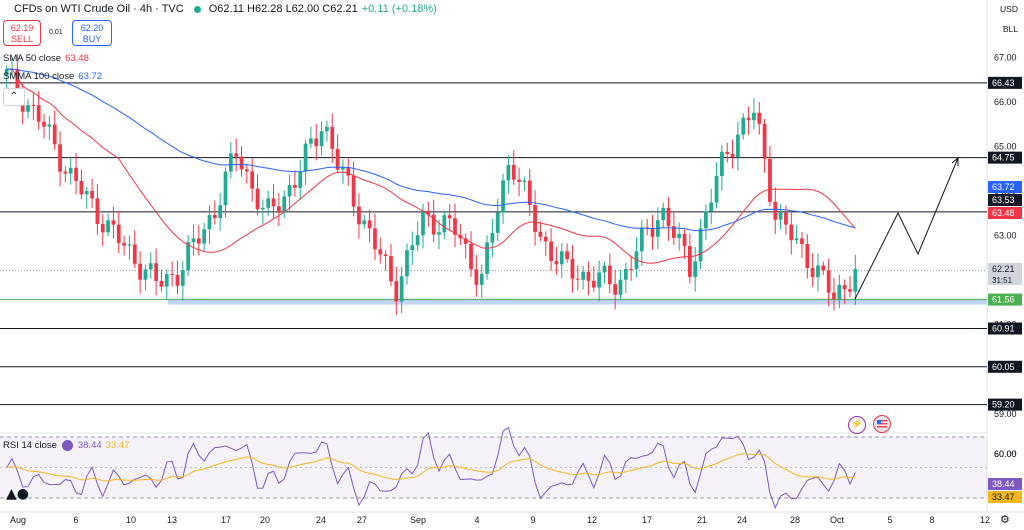 Image resolution: width=1024 pixels, height=530 pixels. I want to click on price-tick-label: 63.00, so click(1005, 236).